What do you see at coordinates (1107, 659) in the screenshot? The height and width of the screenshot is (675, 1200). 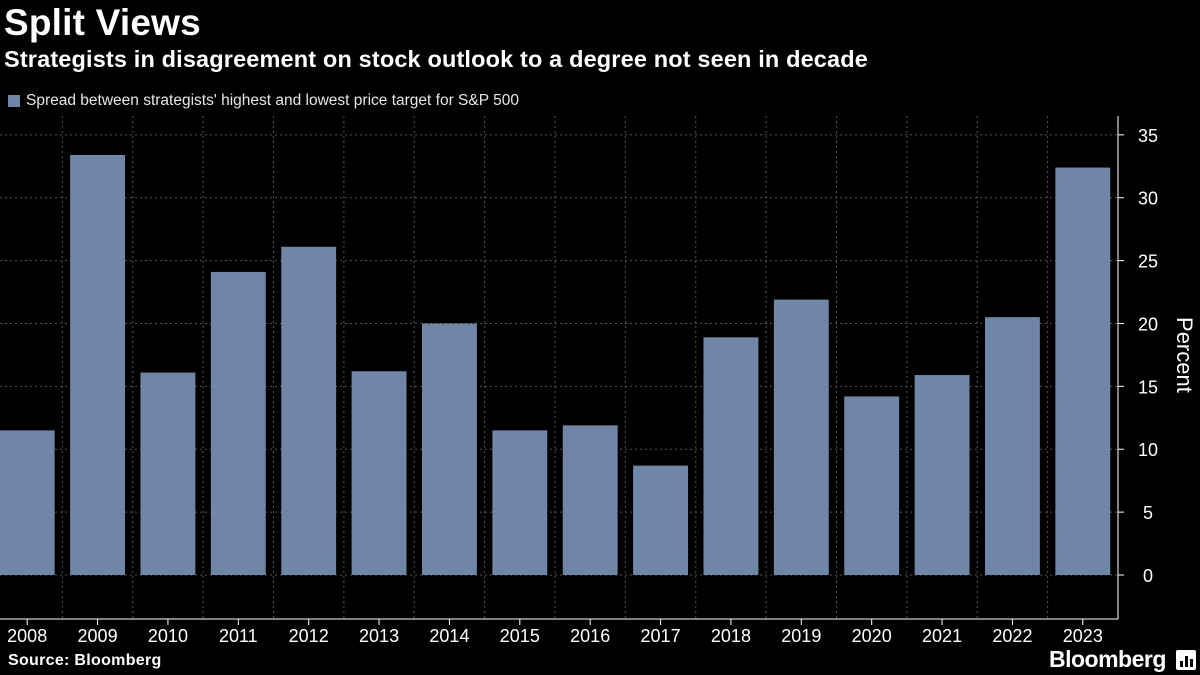 I see `brand-logo: Bloomberg` at bounding box center [1107, 659].